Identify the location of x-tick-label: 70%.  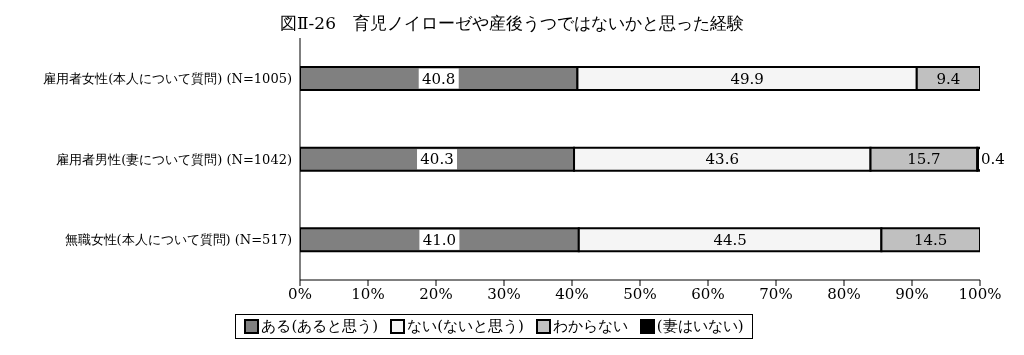
(776, 293).